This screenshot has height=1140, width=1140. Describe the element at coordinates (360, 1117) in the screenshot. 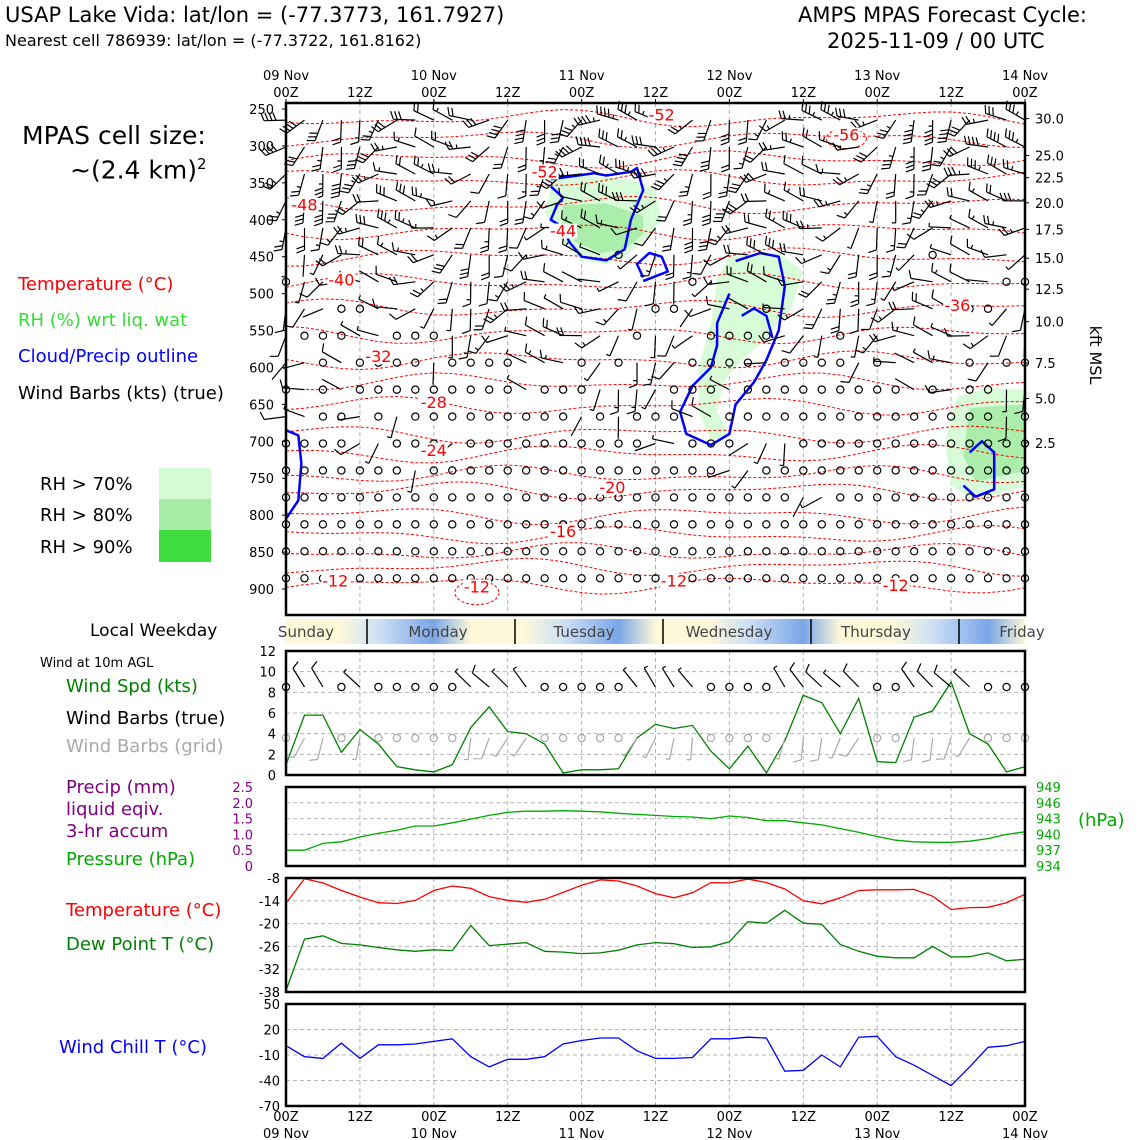

I see `bottom-time-tick: 12Z` at that location.